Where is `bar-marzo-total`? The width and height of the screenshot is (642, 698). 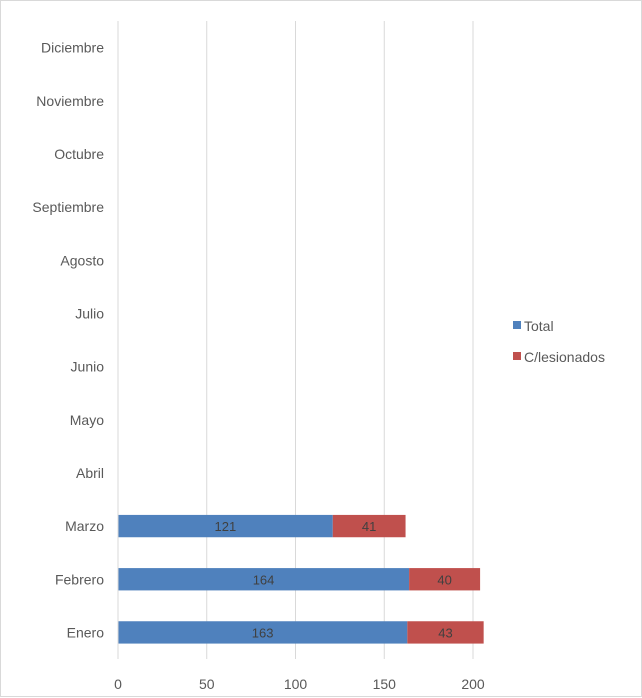
bar-marzo-total is located at coordinates (225, 526).